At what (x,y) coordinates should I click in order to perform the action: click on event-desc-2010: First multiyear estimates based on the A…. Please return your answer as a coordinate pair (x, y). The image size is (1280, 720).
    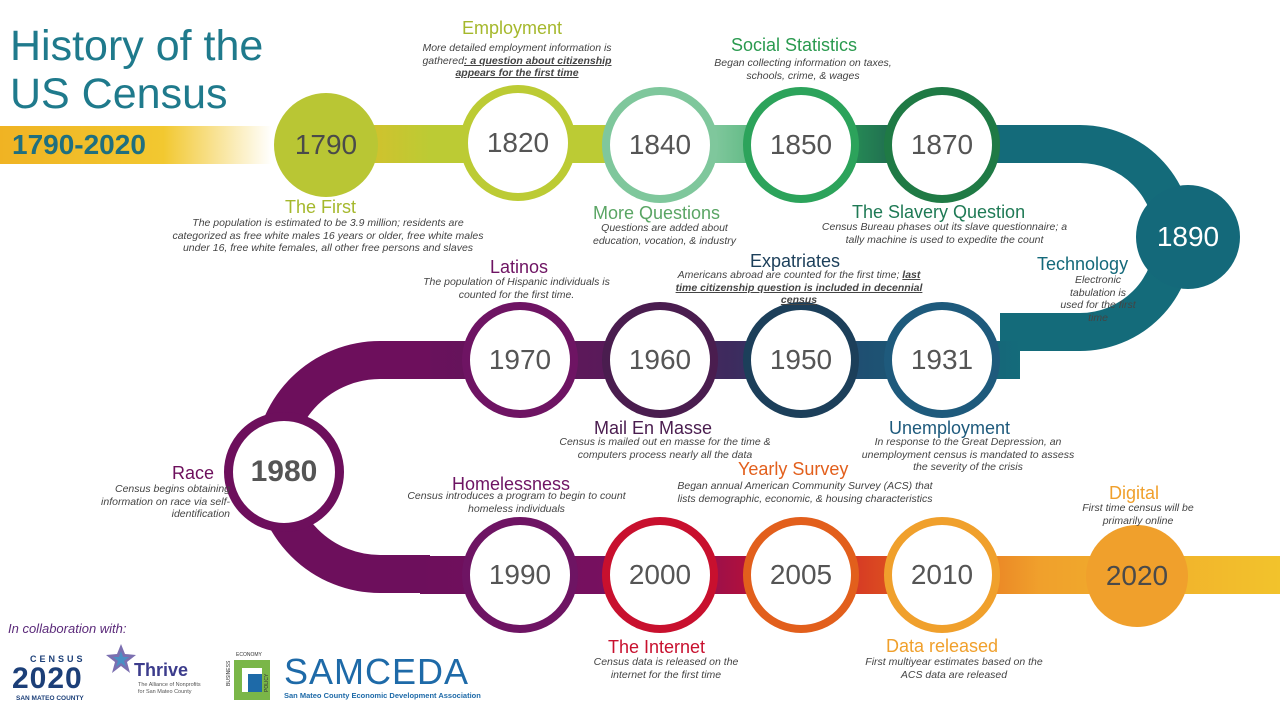
    Looking at the image, I should click on (954, 668).